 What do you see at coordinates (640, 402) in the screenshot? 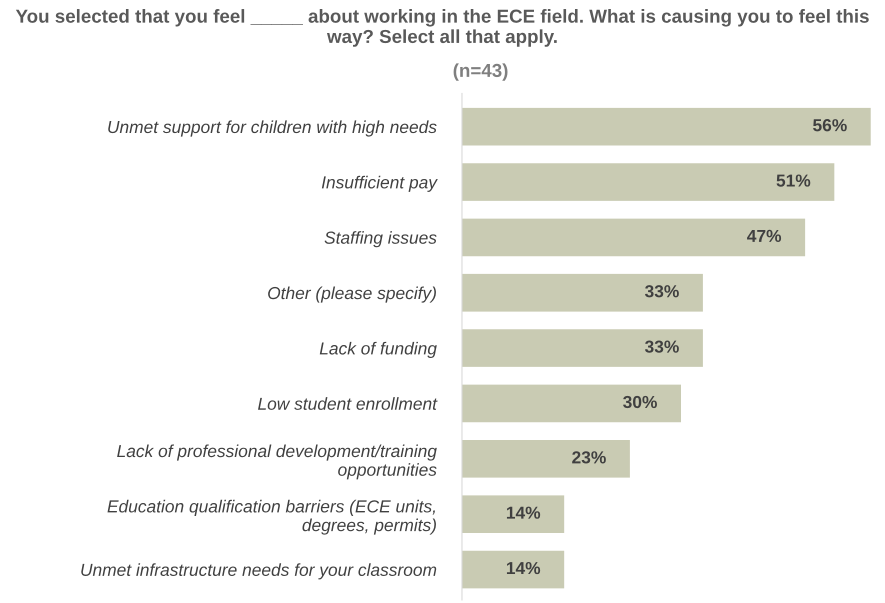
I see `data-label: 30%` at bounding box center [640, 402].